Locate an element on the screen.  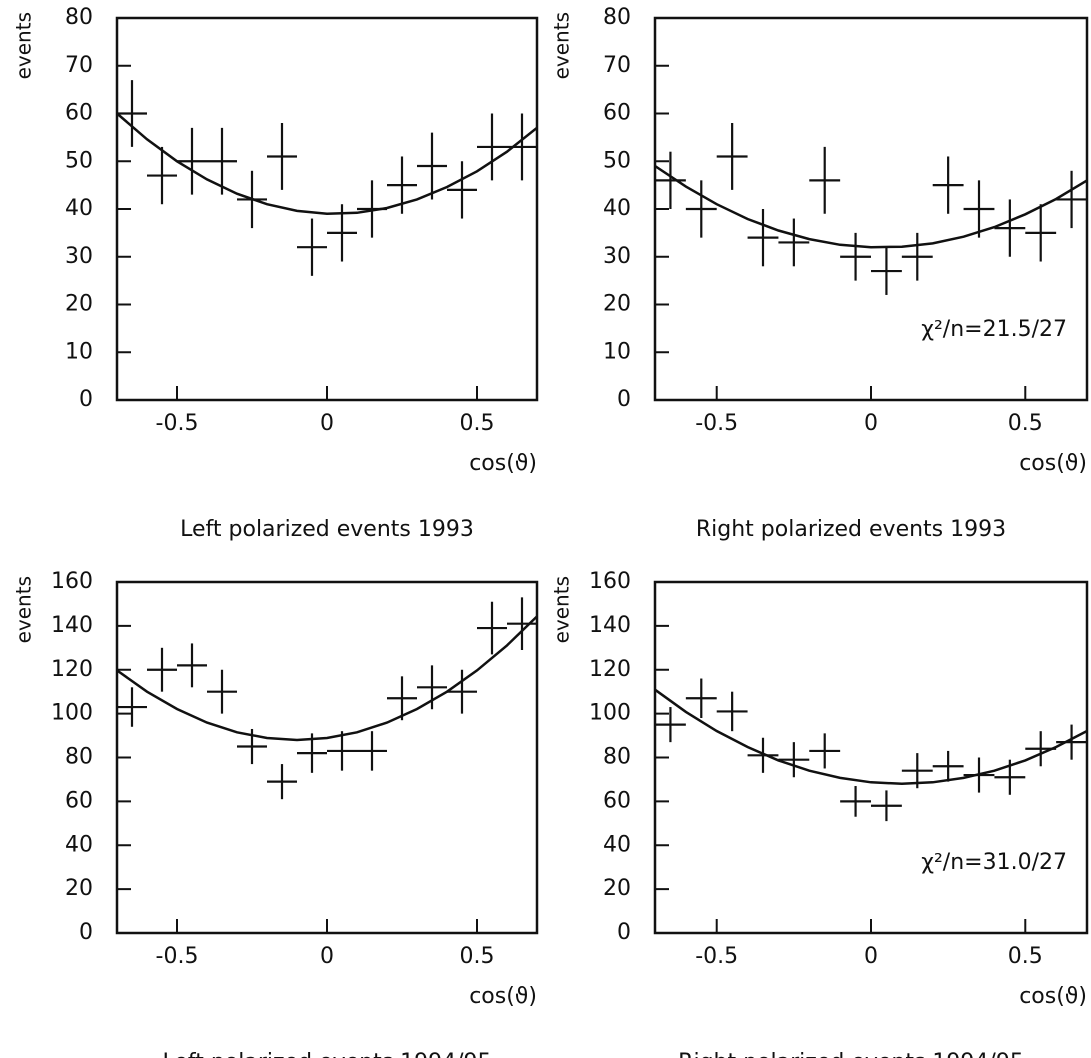
panel-title: Left polarized events 1994/95 is located at coordinates (326, 1054).